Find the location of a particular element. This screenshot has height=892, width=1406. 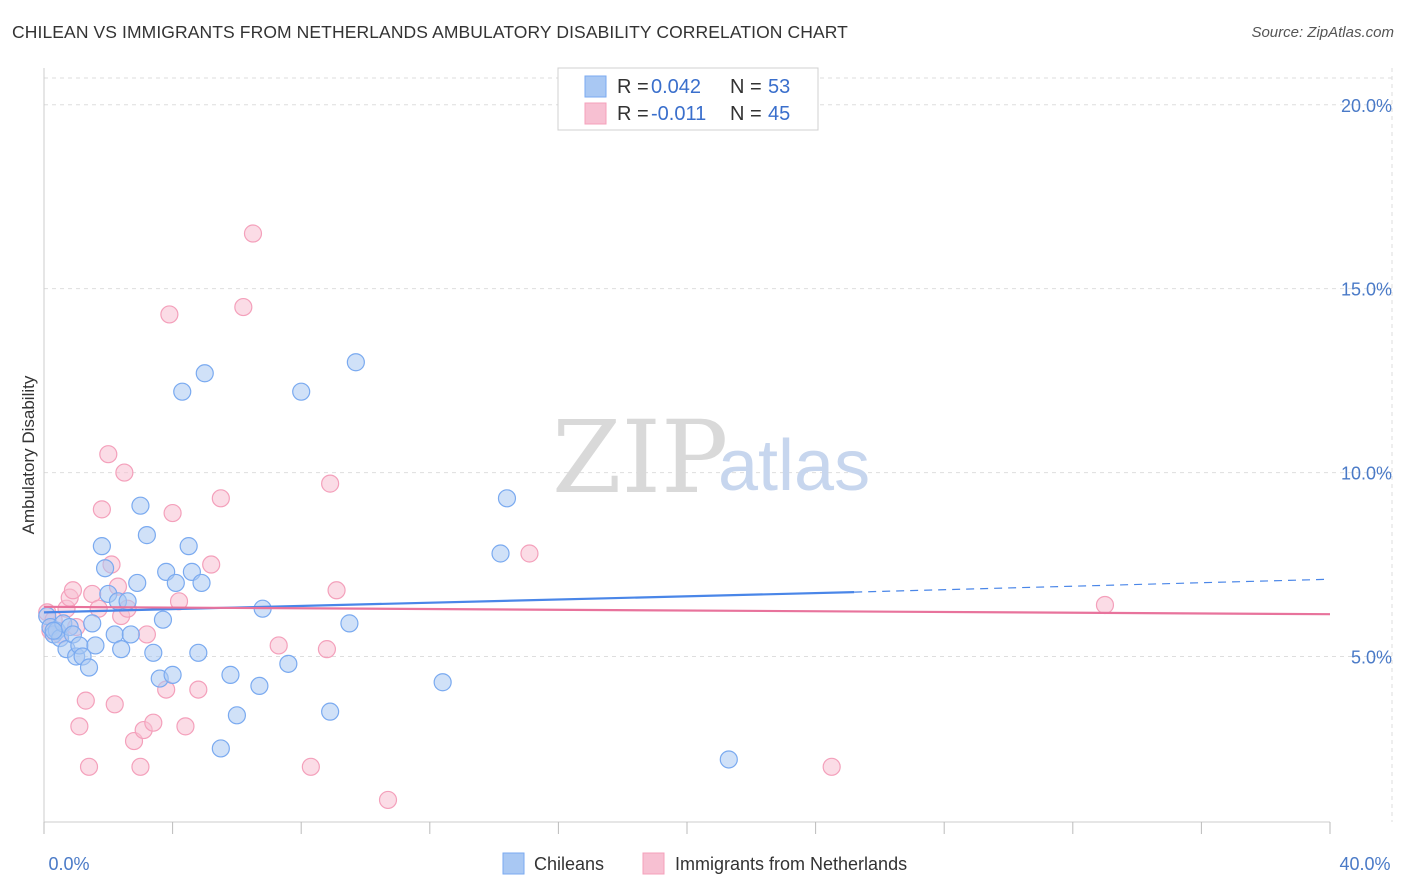

y-tick-label: 15.0% is located at coordinates (1366, 290).